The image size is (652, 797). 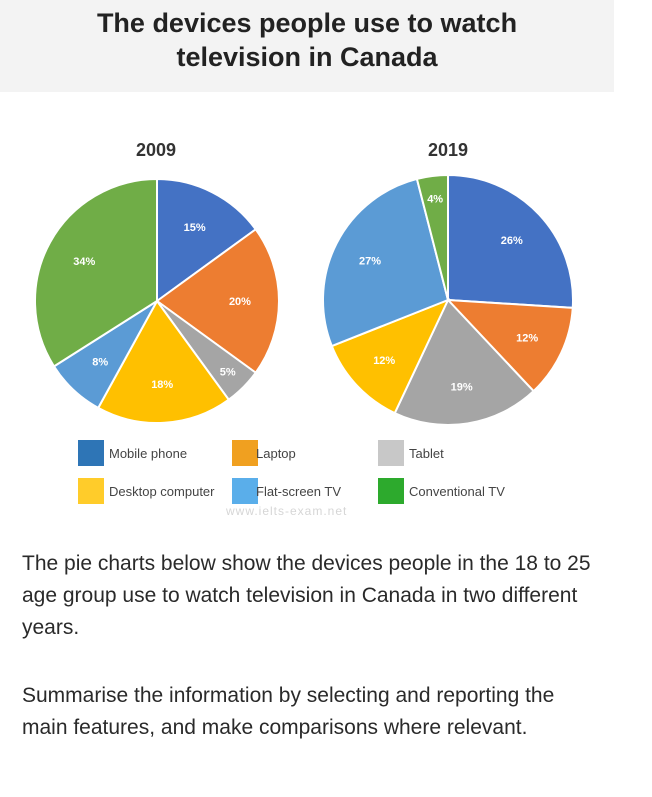 I want to click on legend-swatch-conventional-tv, so click(x=391, y=491).